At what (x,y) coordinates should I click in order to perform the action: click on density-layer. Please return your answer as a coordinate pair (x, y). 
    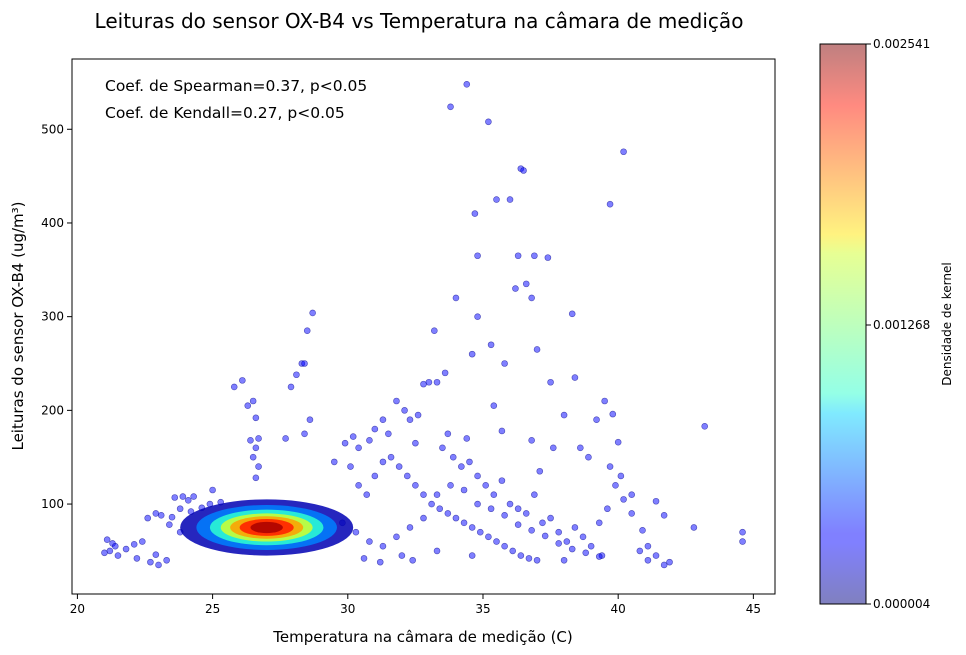
    Looking at the image, I should click on (267, 527).